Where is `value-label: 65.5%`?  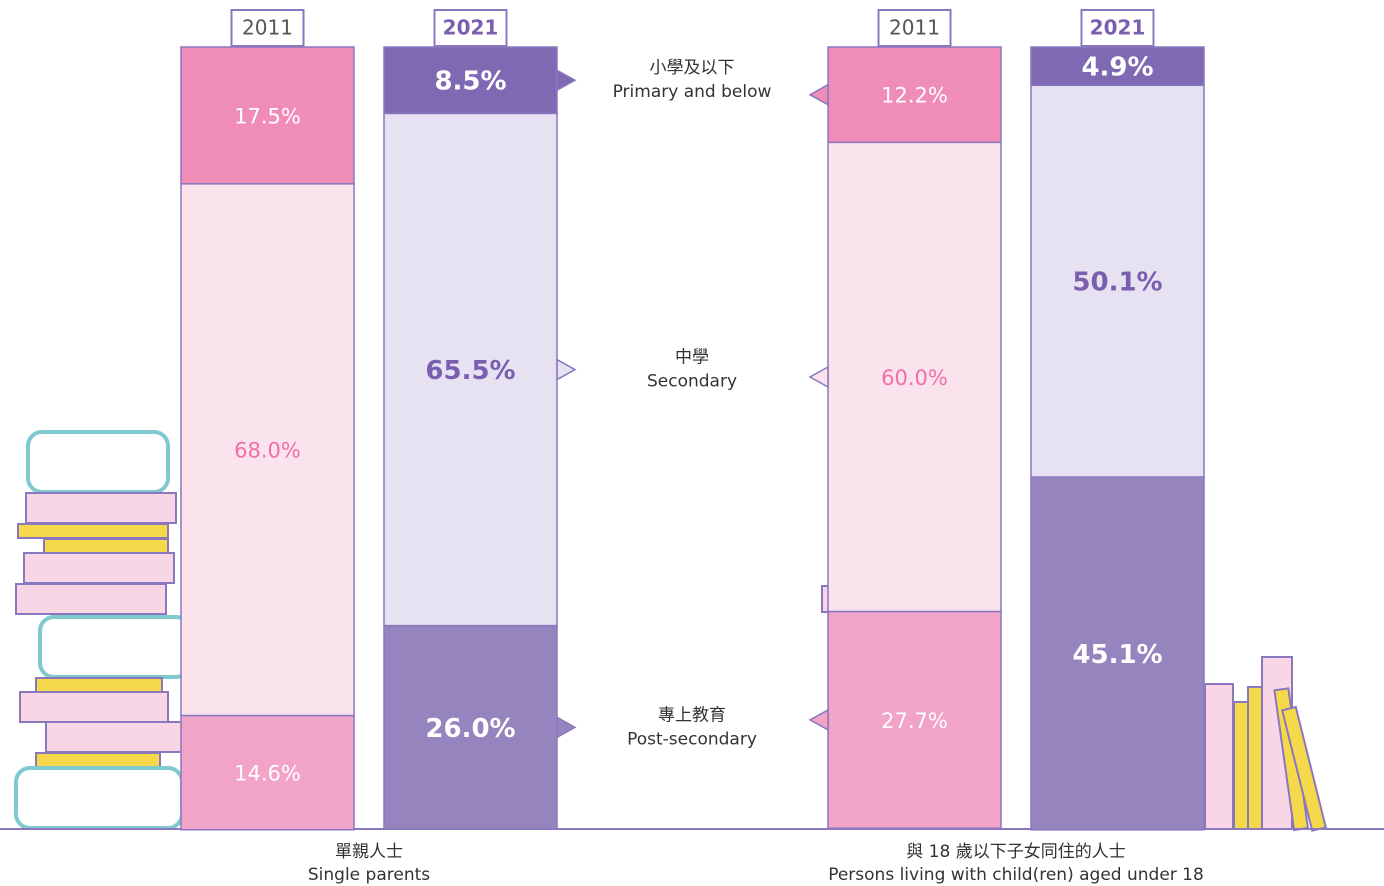 value-label: 65.5% is located at coordinates (470, 371).